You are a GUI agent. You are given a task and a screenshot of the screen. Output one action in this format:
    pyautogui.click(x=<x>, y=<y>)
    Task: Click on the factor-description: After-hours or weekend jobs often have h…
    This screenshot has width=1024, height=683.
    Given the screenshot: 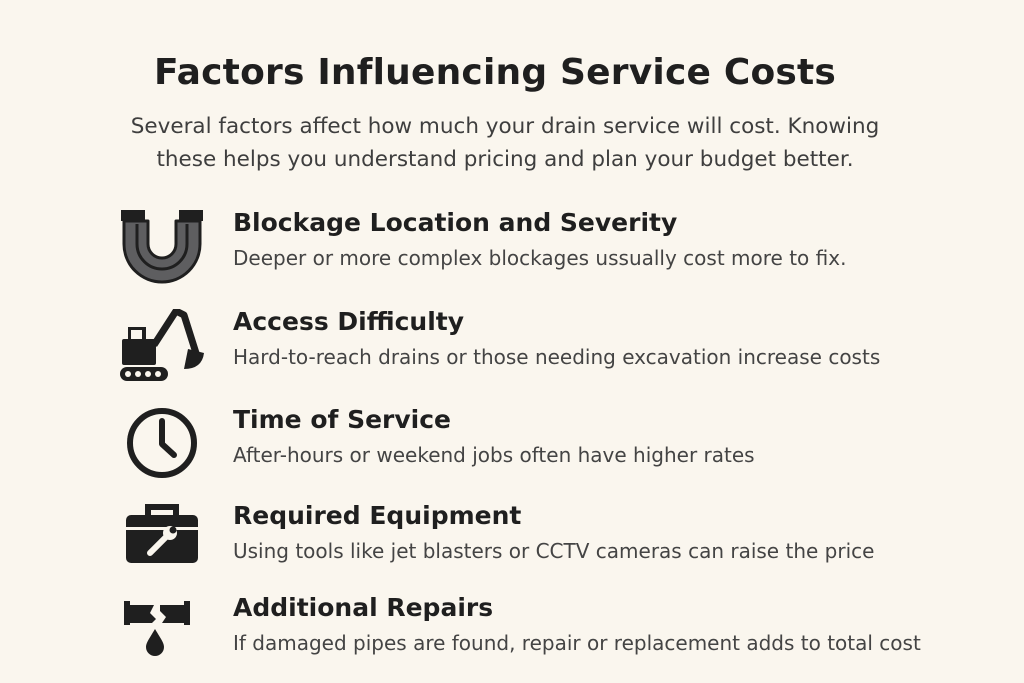 What is the action you would take?
    pyautogui.click(x=494, y=455)
    